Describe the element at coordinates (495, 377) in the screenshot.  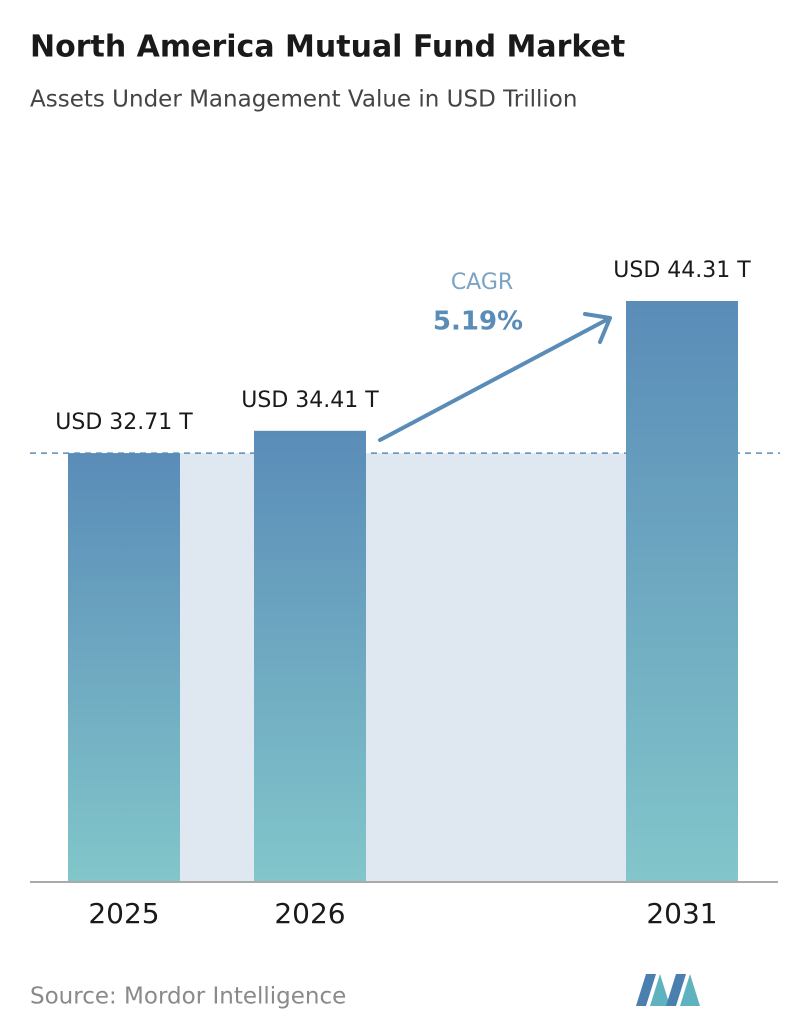
I see `cagr-arrow` at that location.